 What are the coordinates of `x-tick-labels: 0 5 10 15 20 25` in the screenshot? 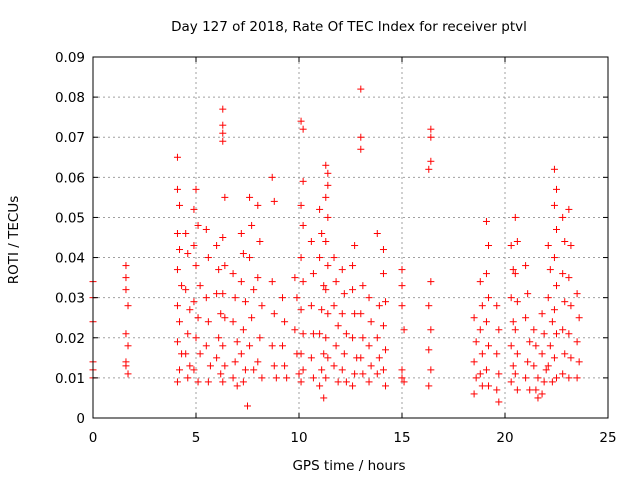 It's located at (353, 438).